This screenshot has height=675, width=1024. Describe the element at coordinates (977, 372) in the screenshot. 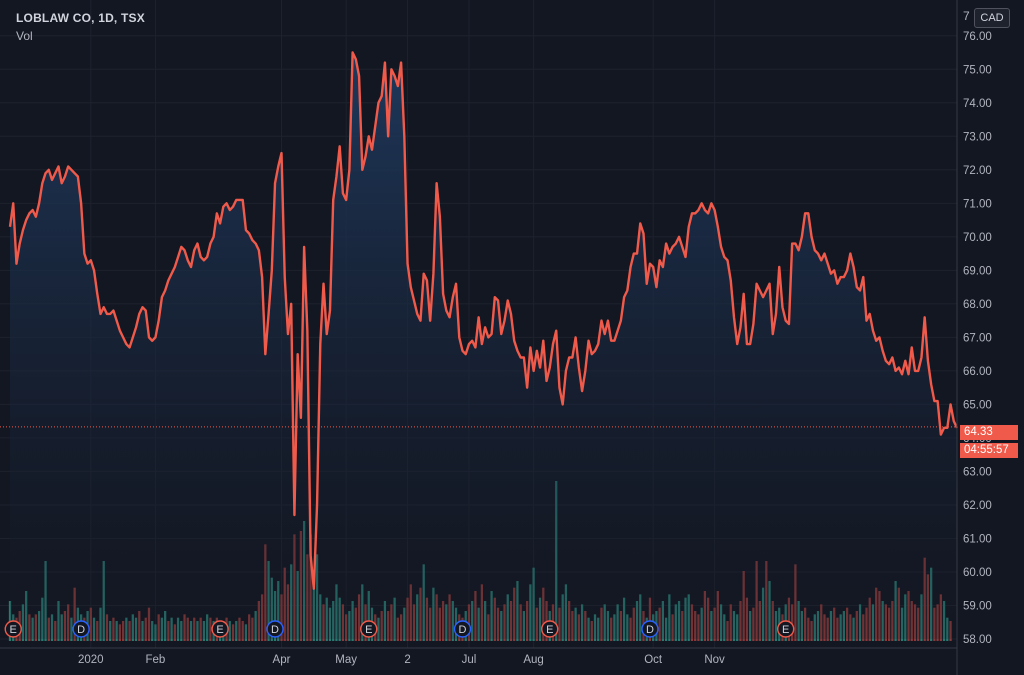

I see `y-tick-label: 66.00` at that location.